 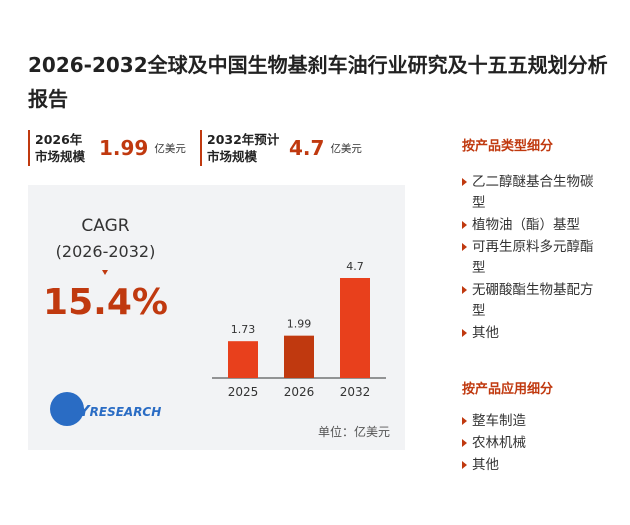 I want to click on unit: 单位：亿美元, so click(x=354, y=432).